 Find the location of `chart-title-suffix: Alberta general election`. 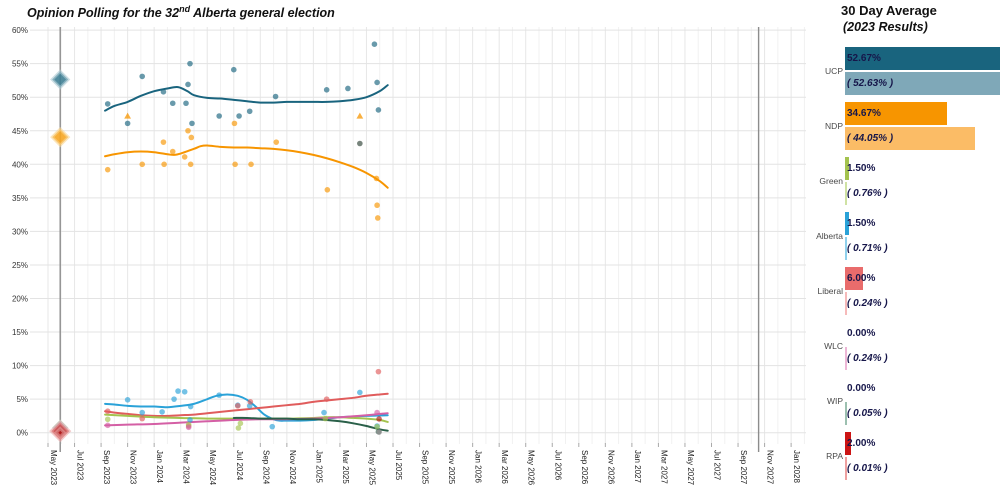

chart-title-suffix: Alberta general election is located at coordinates (262, 13).